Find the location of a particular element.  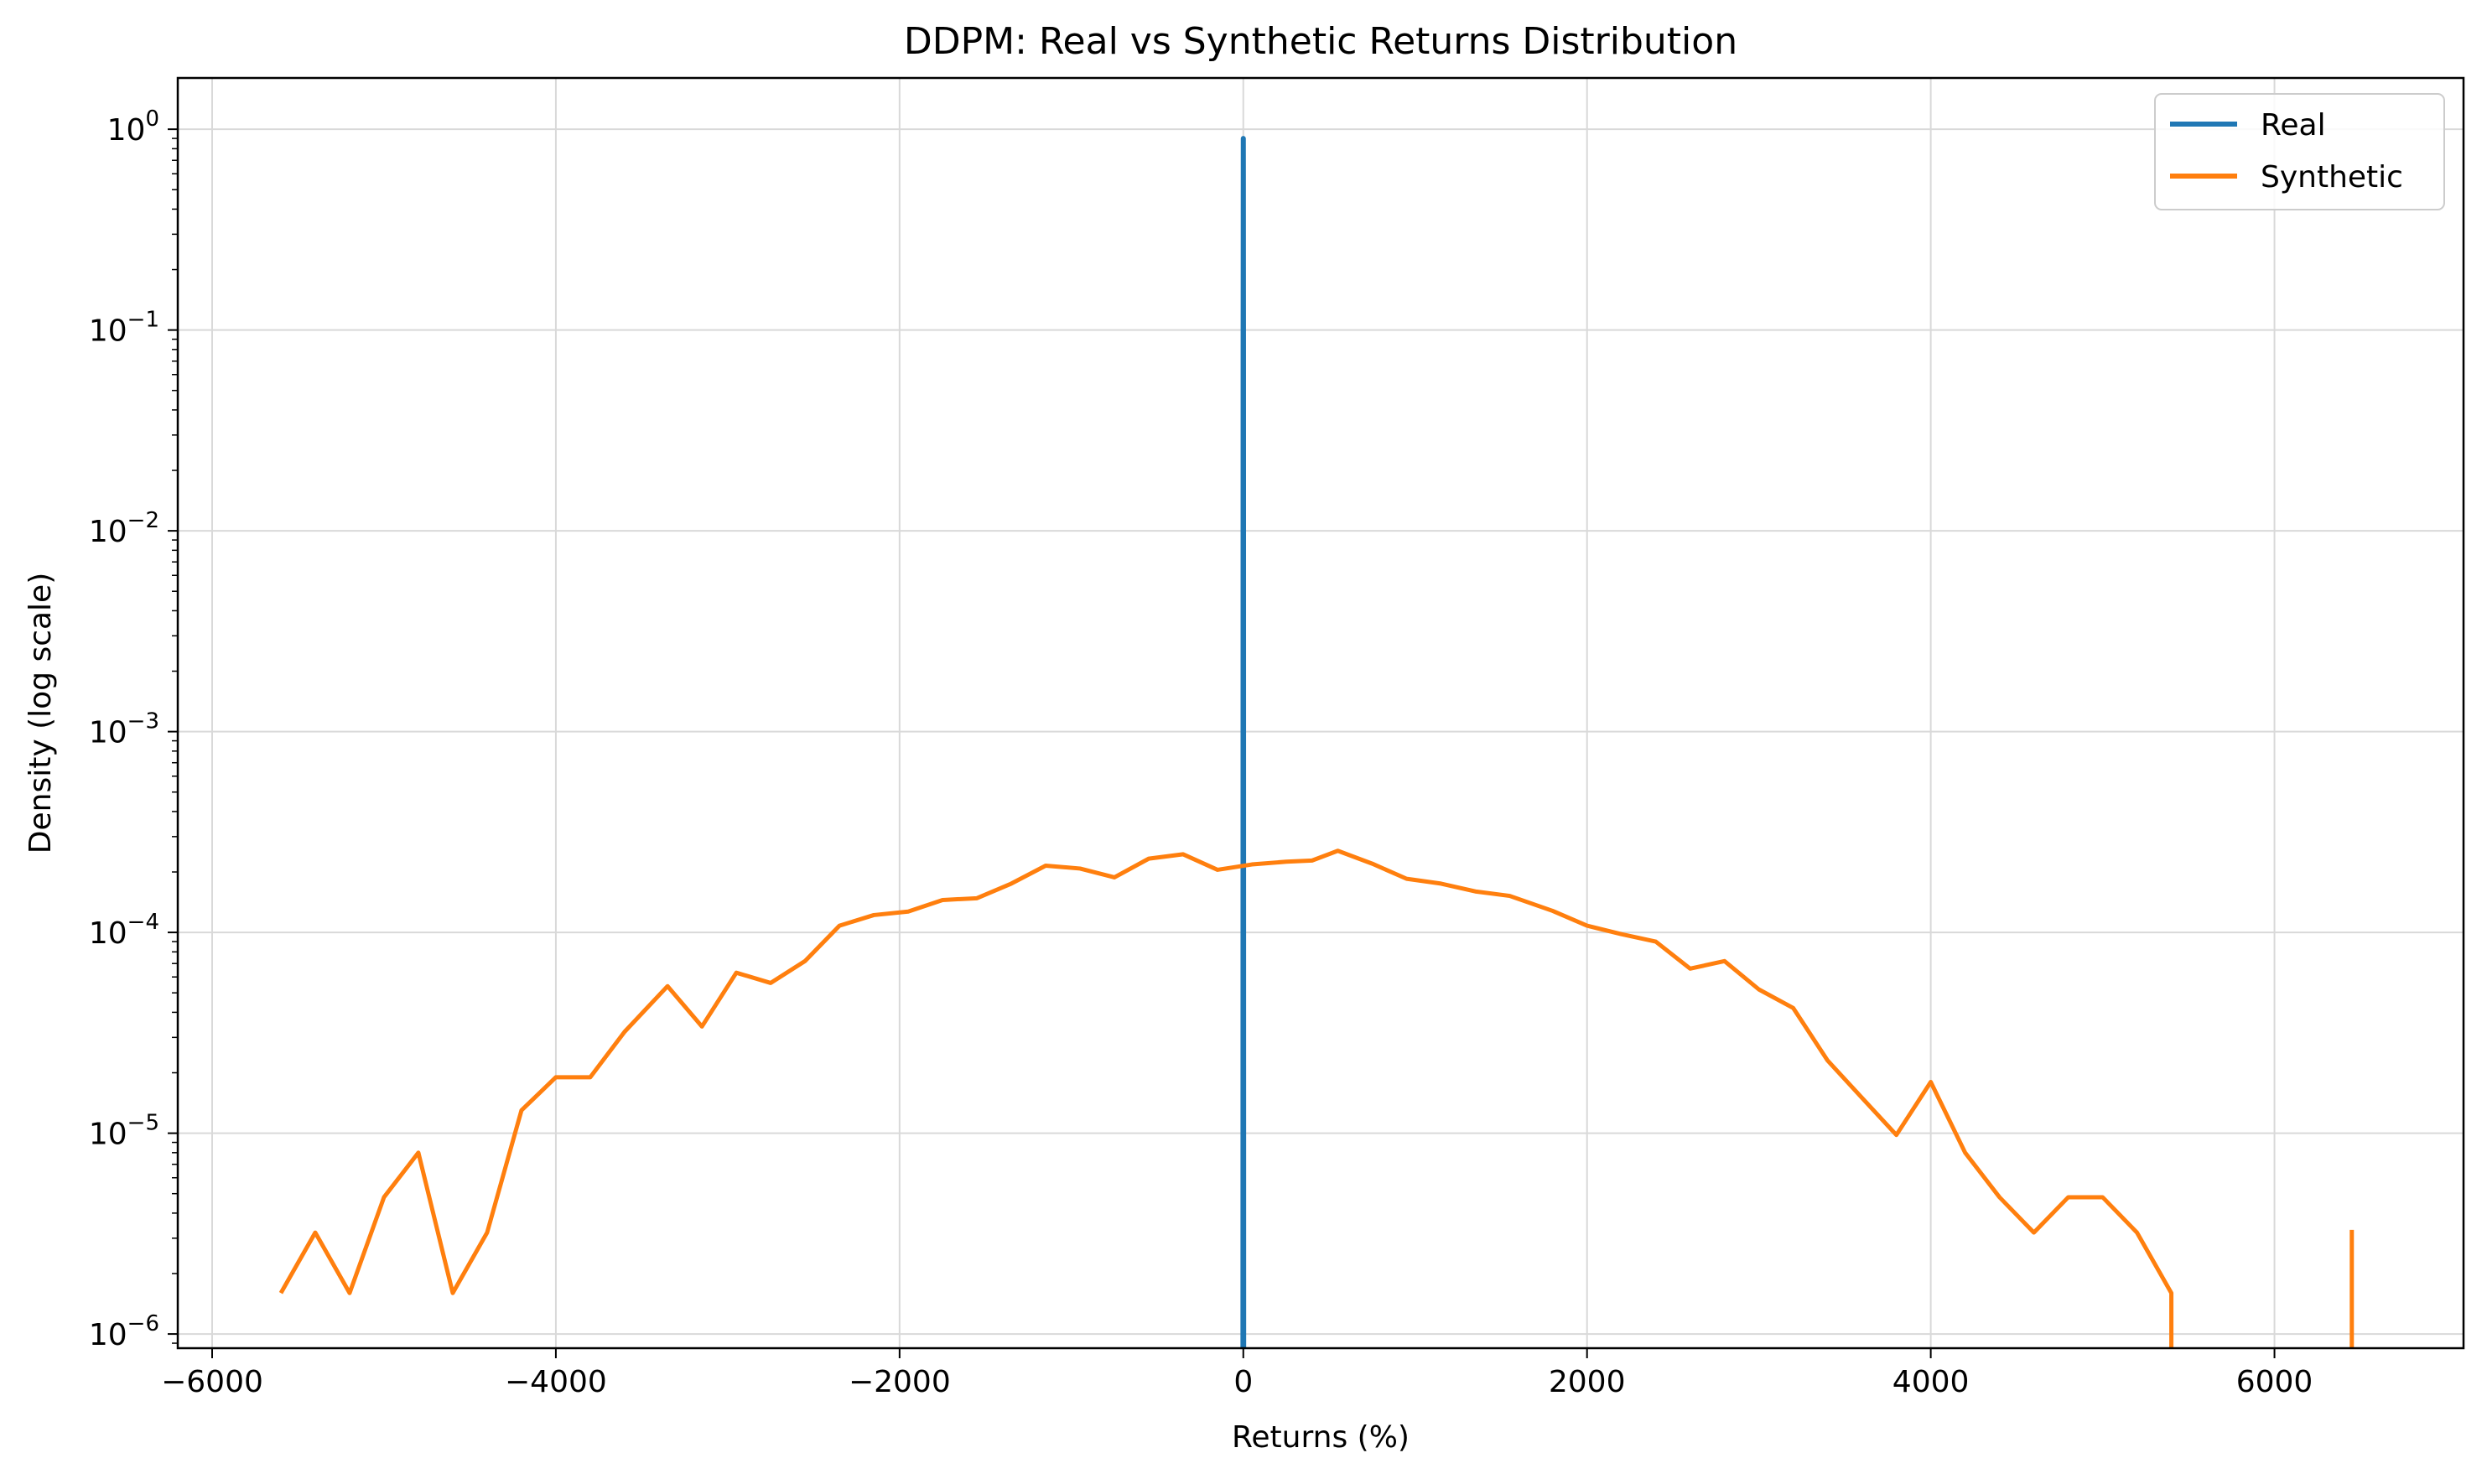

y-tick-label: 10⁻³ is located at coordinates (124, 729).